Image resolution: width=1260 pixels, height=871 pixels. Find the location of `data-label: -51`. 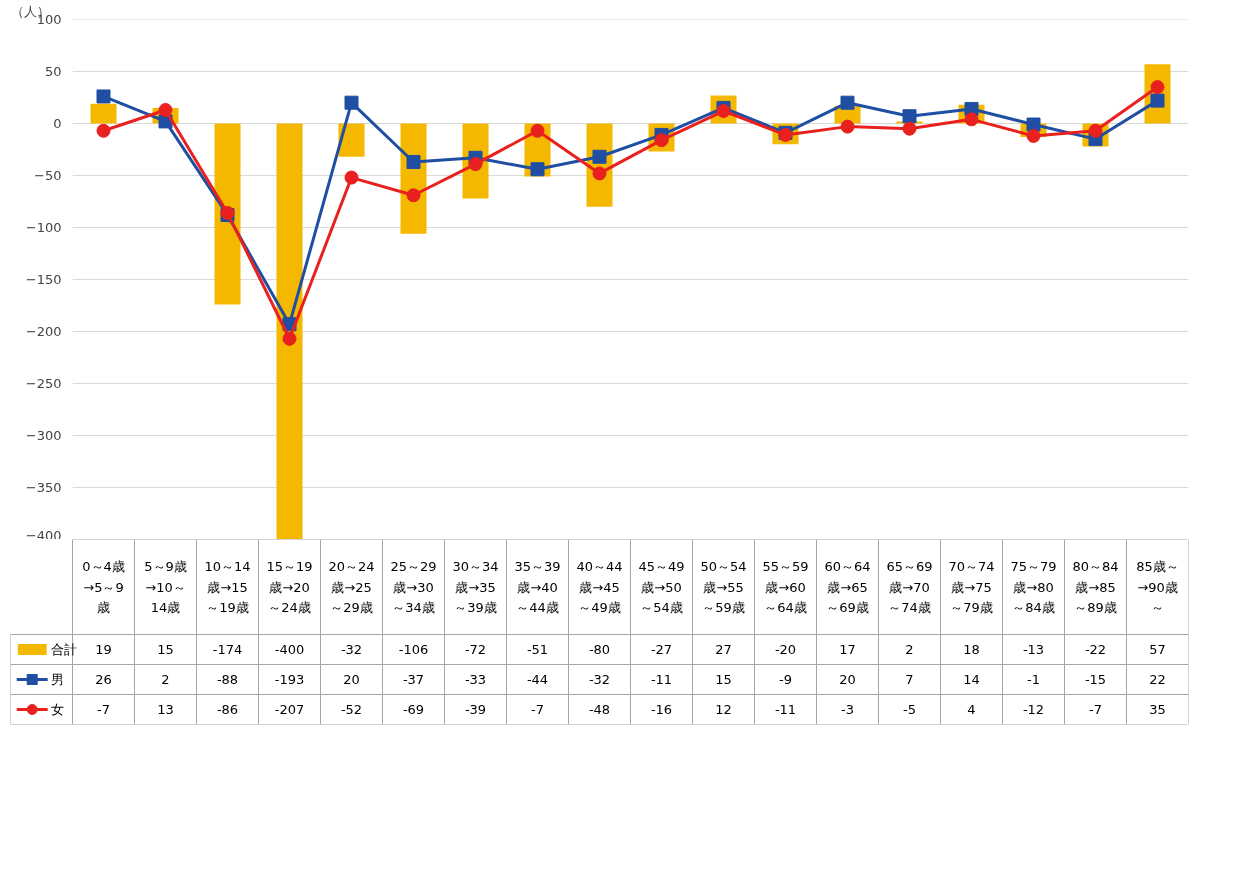

data-label: -51 is located at coordinates (537, 649).